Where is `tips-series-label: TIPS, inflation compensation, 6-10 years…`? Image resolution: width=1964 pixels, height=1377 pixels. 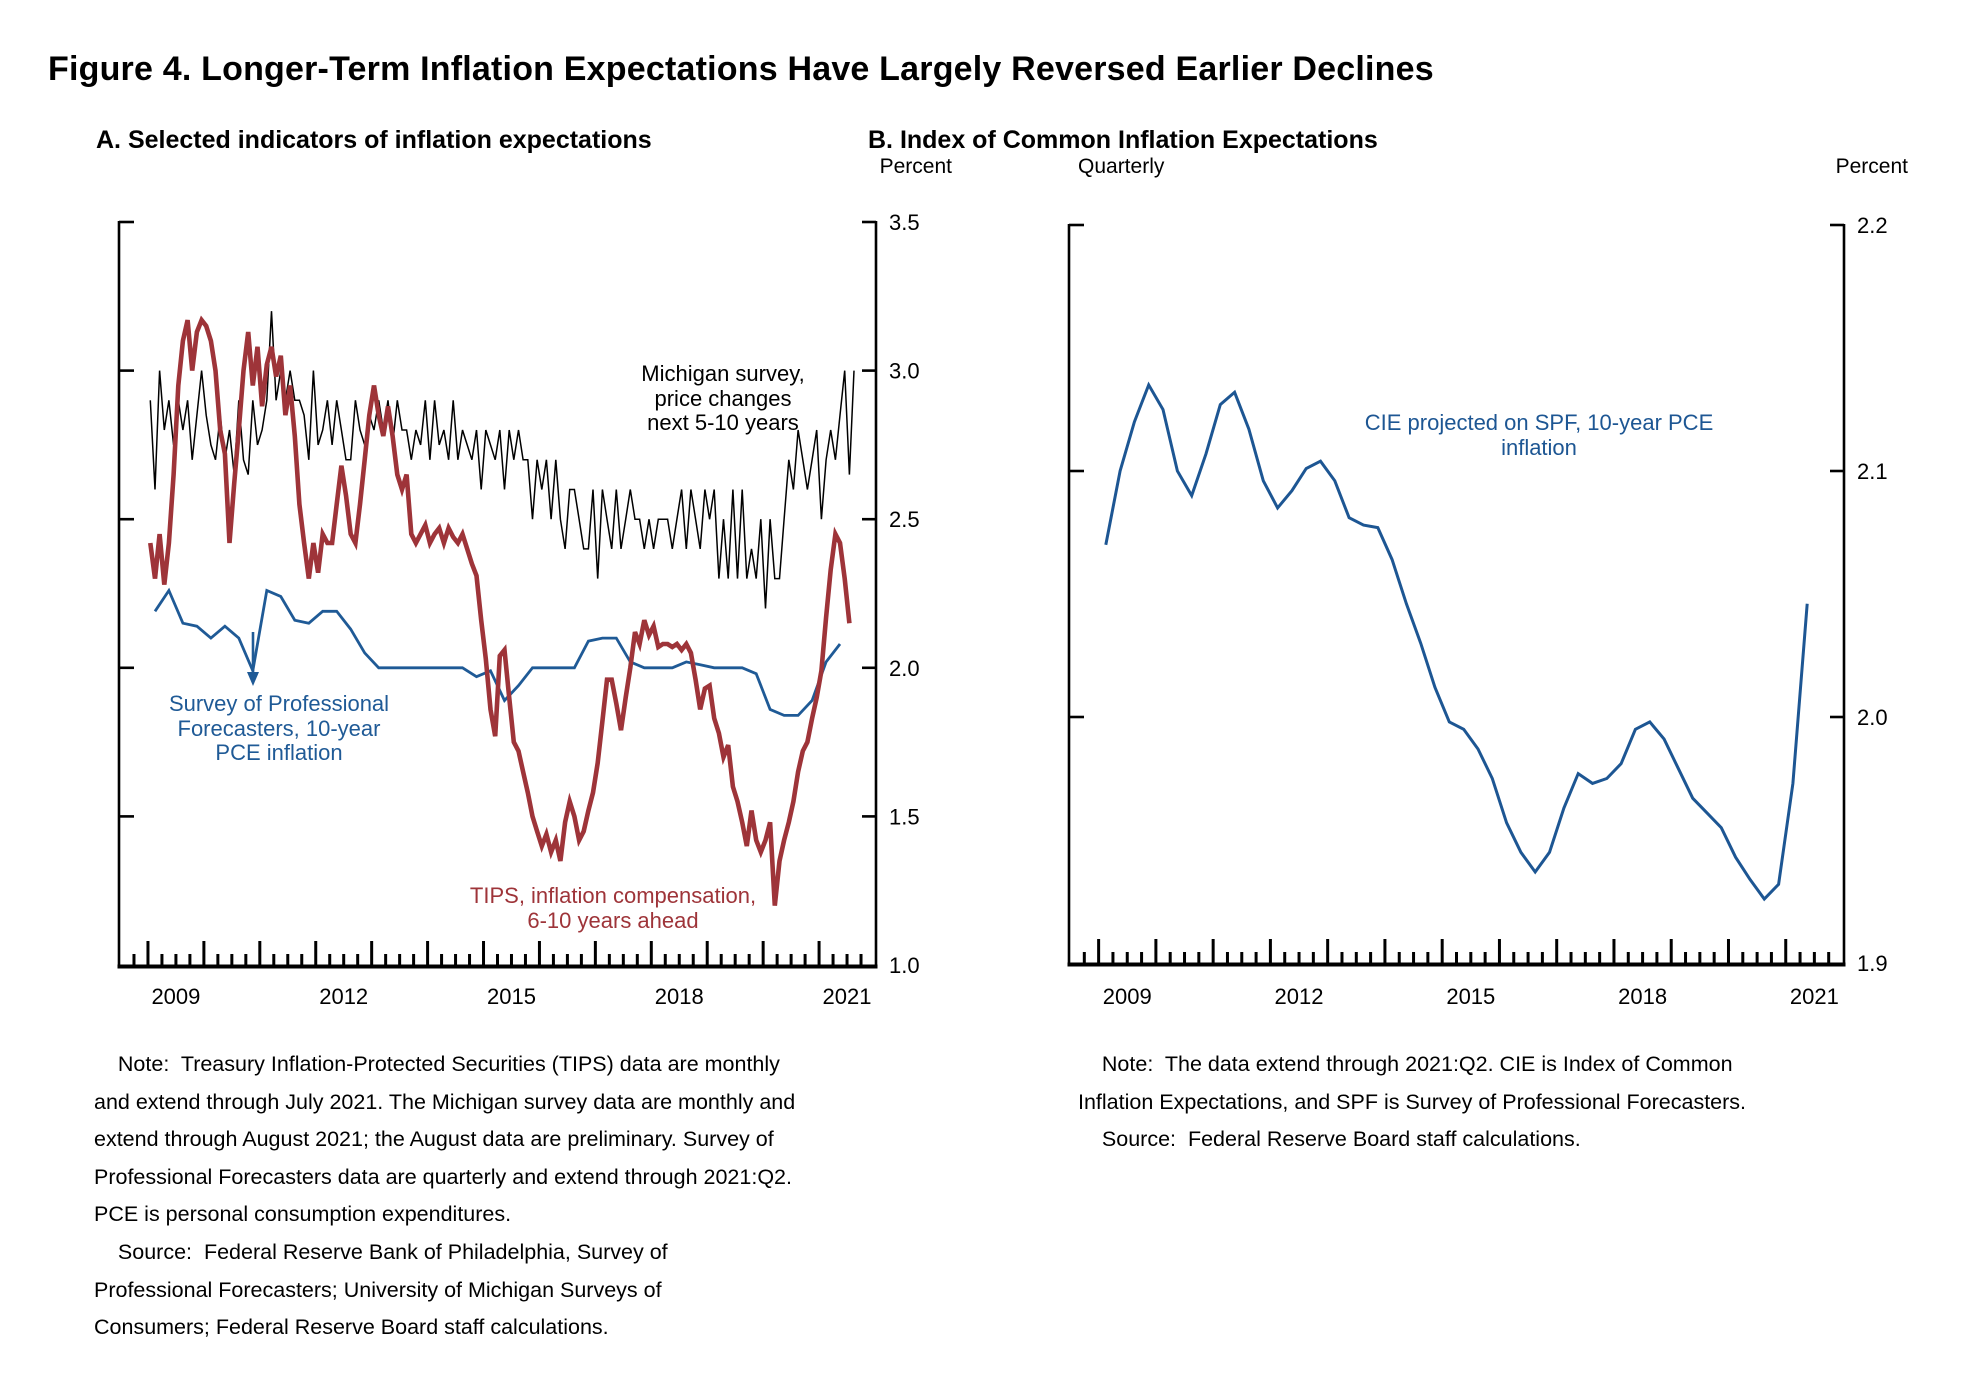 tips-series-label: TIPS, inflation compensation, 6-10 years… is located at coordinates (613, 908).